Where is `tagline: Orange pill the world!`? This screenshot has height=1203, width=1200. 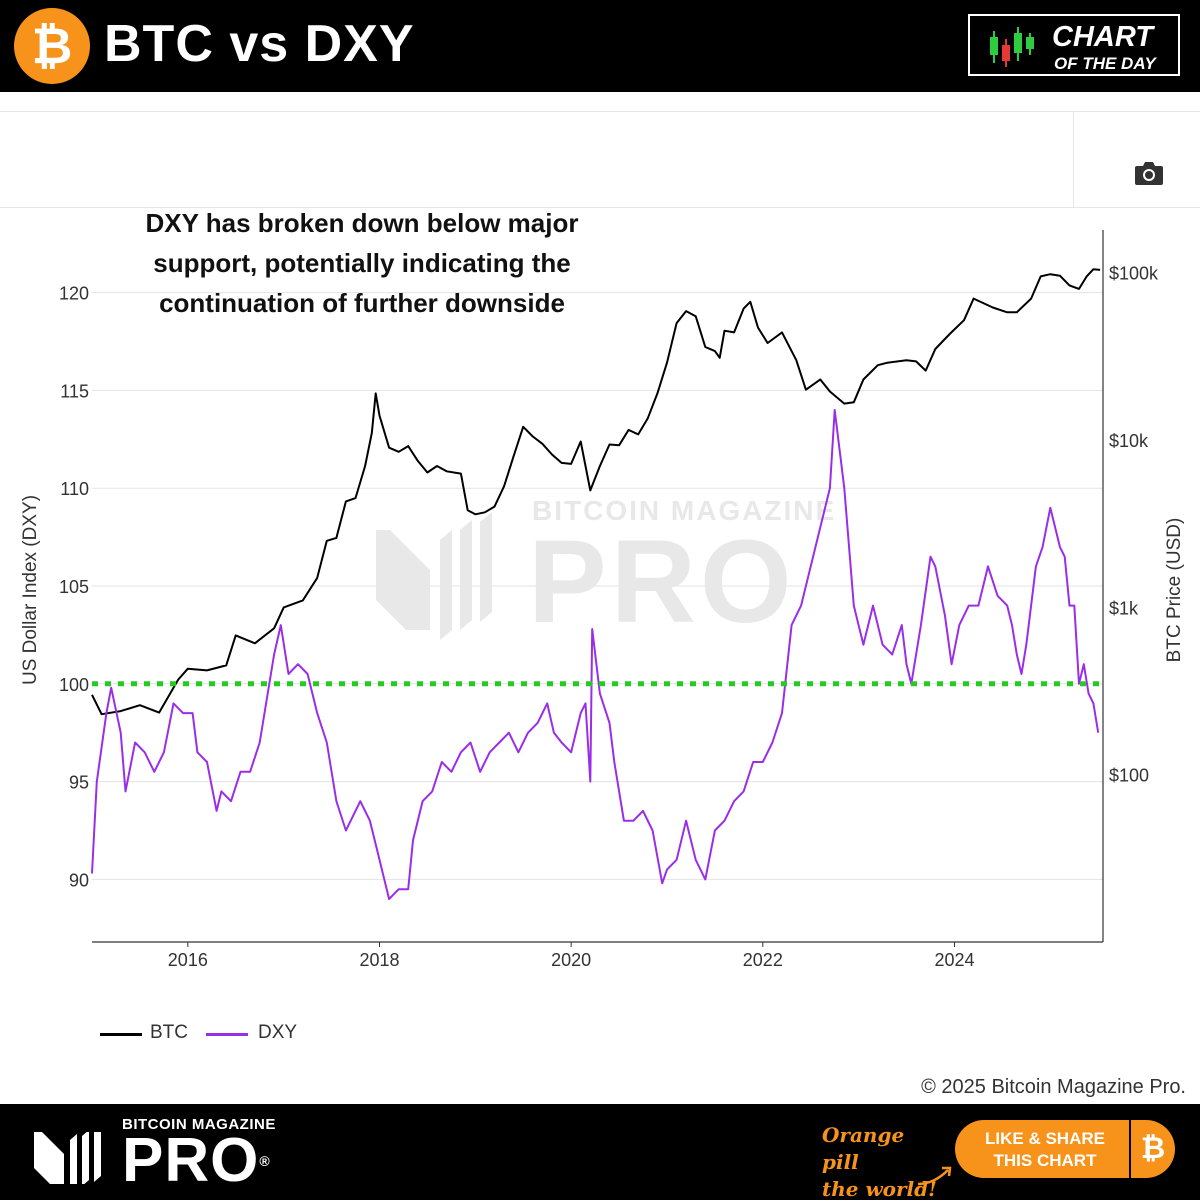 tagline: Orange pill the world! is located at coordinates (882, 1162).